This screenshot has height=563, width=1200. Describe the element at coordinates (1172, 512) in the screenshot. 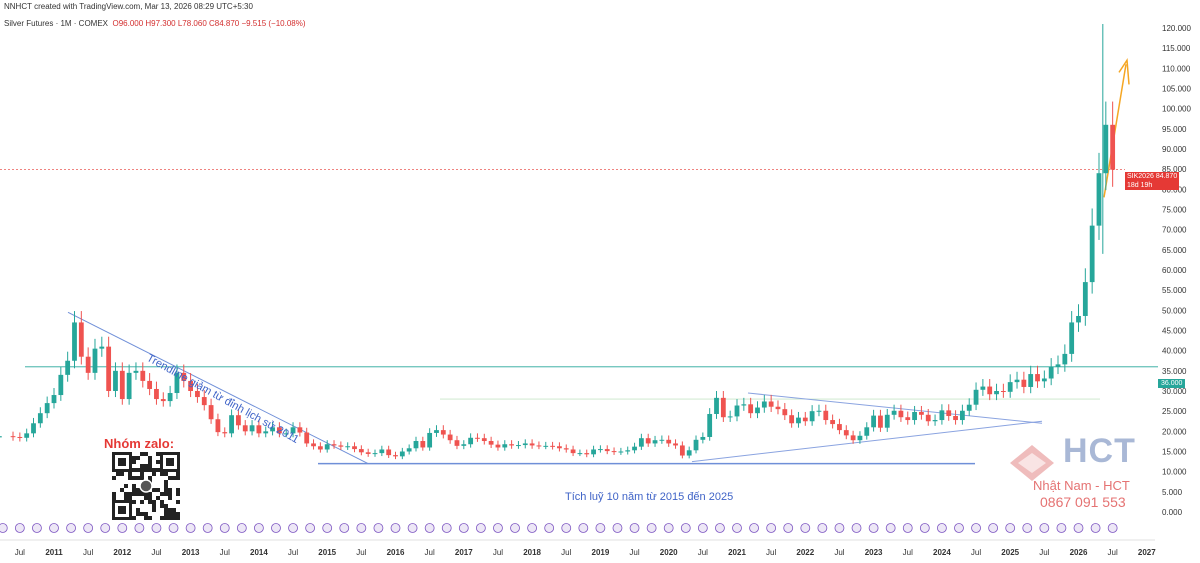

I see `y-tick-label: 0.000` at that location.